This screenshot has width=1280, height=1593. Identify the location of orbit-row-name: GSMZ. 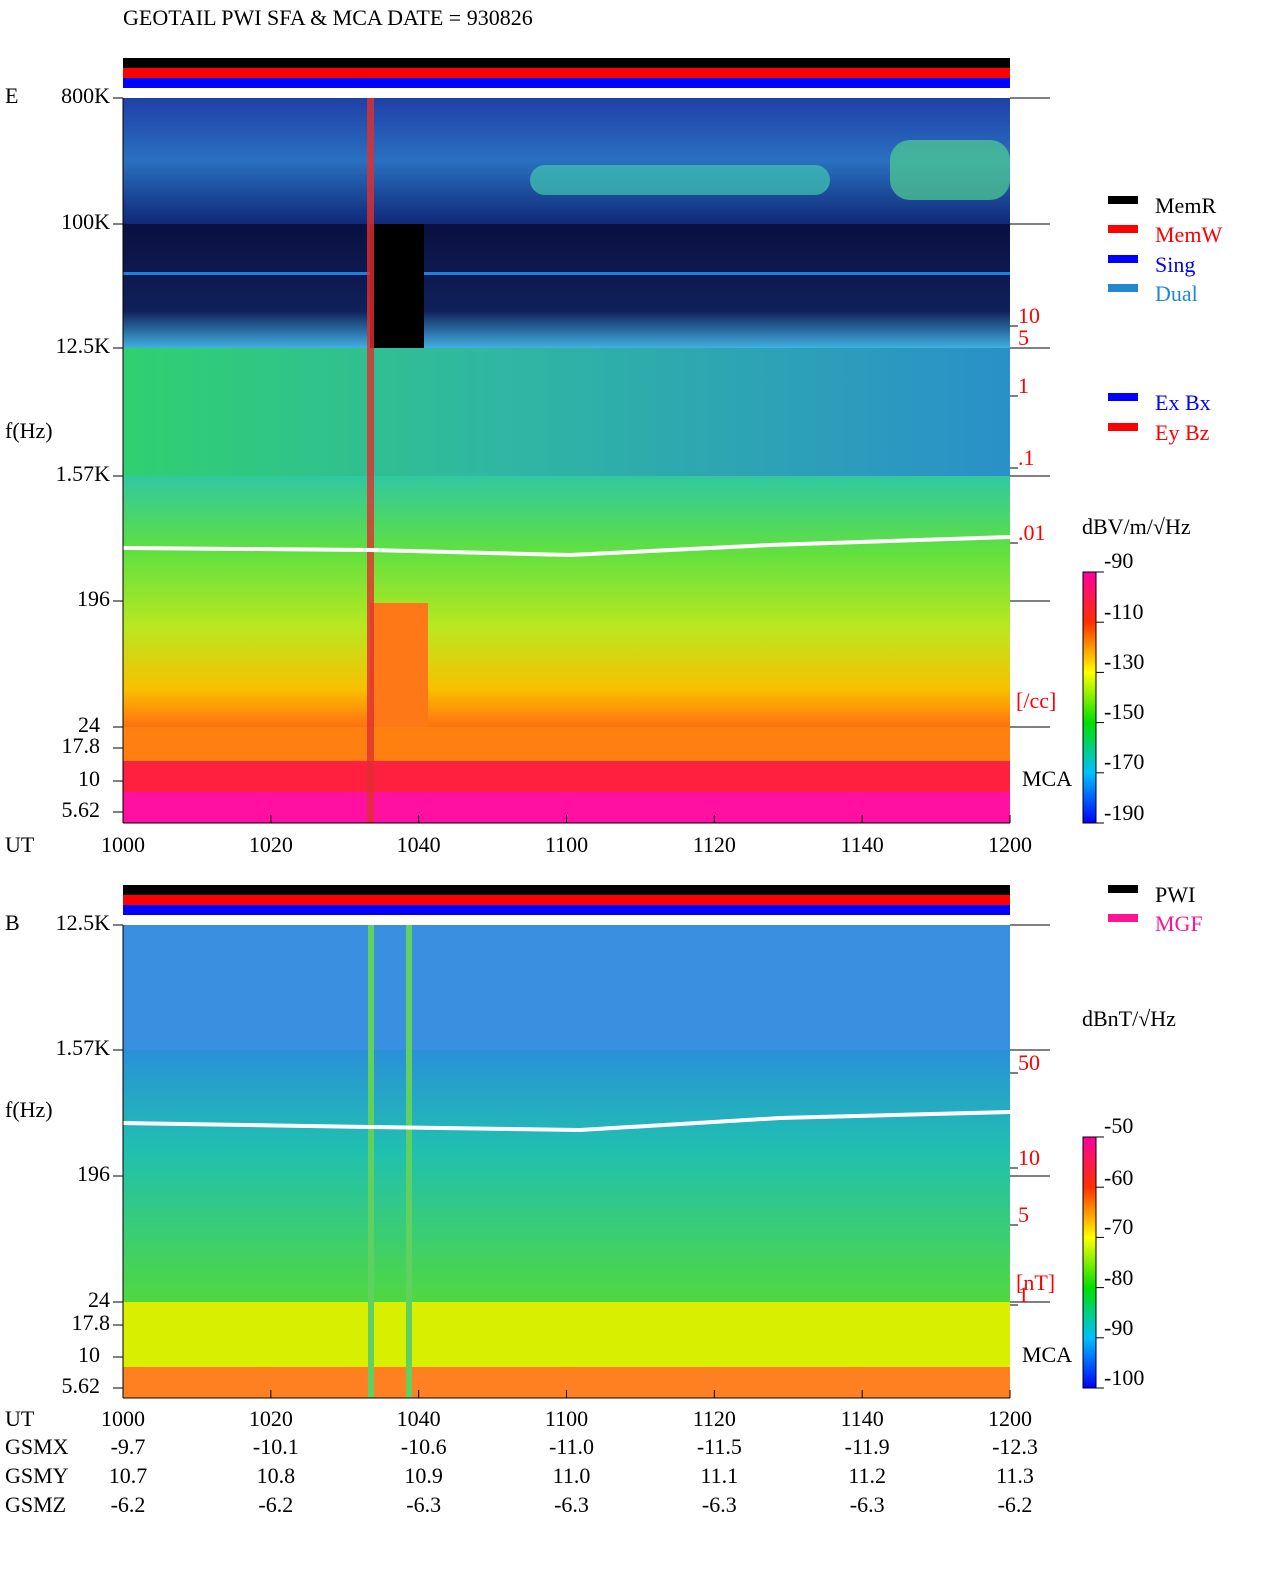
(35, 1504).